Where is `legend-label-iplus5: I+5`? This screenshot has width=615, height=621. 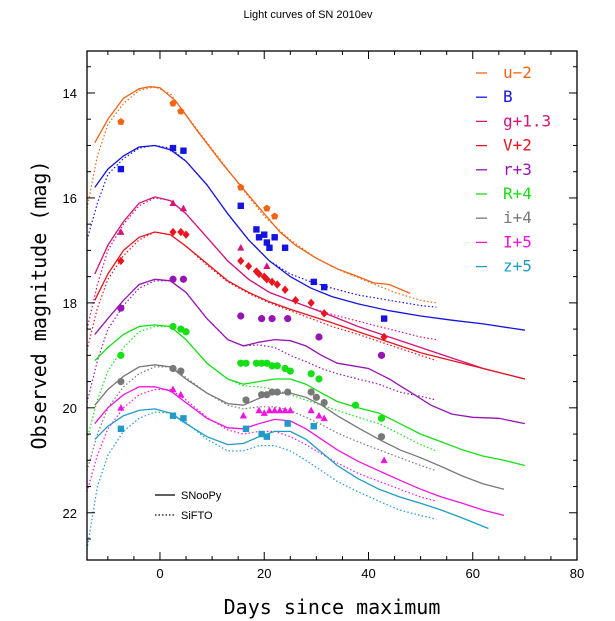 legend-label-iplus5: I+5 is located at coordinates (517, 241).